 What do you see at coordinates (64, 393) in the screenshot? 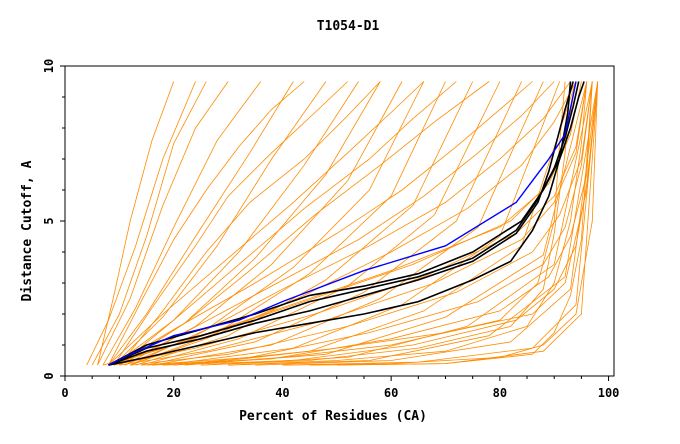
I see `x-tick-label: 0` at bounding box center [64, 393].